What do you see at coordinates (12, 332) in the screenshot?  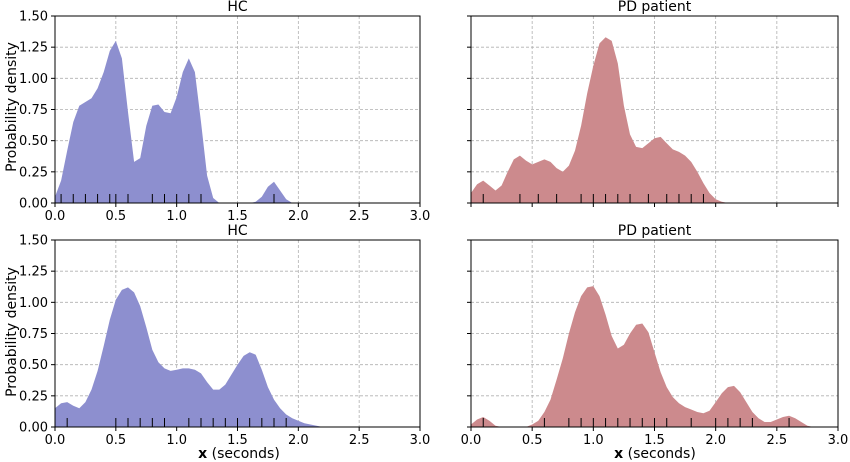 I see `y-axis-label-bottom: Probability density` at bounding box center [12, 332].